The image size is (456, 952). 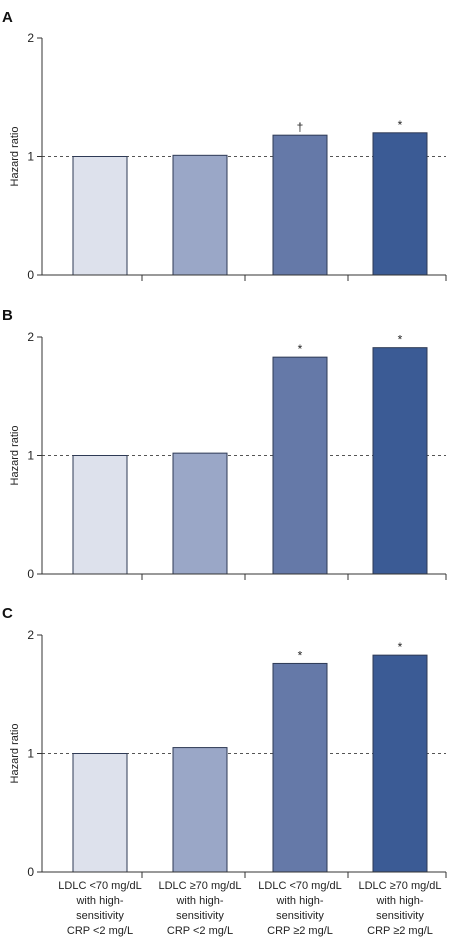 What do you see at coordinates (7, 613) in the screenshot?
I see `panel-letter: C` at bounding box center [7, 613].